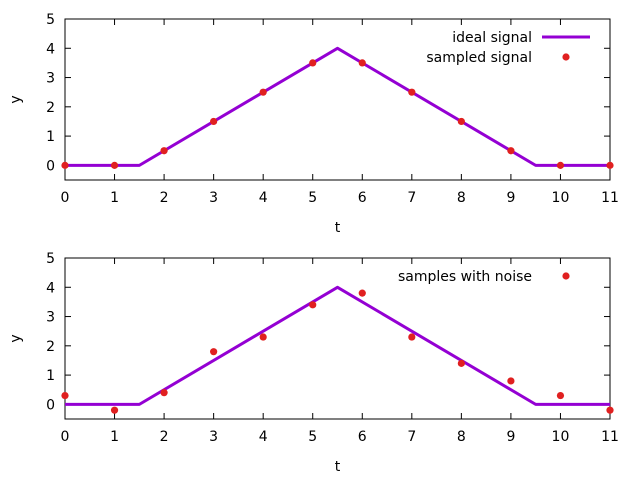 This screenshot has width=640, height=480. Describe the element at coordinates (465, 277) in the screenshot. I see `legend-label: samples with noise` at that location.